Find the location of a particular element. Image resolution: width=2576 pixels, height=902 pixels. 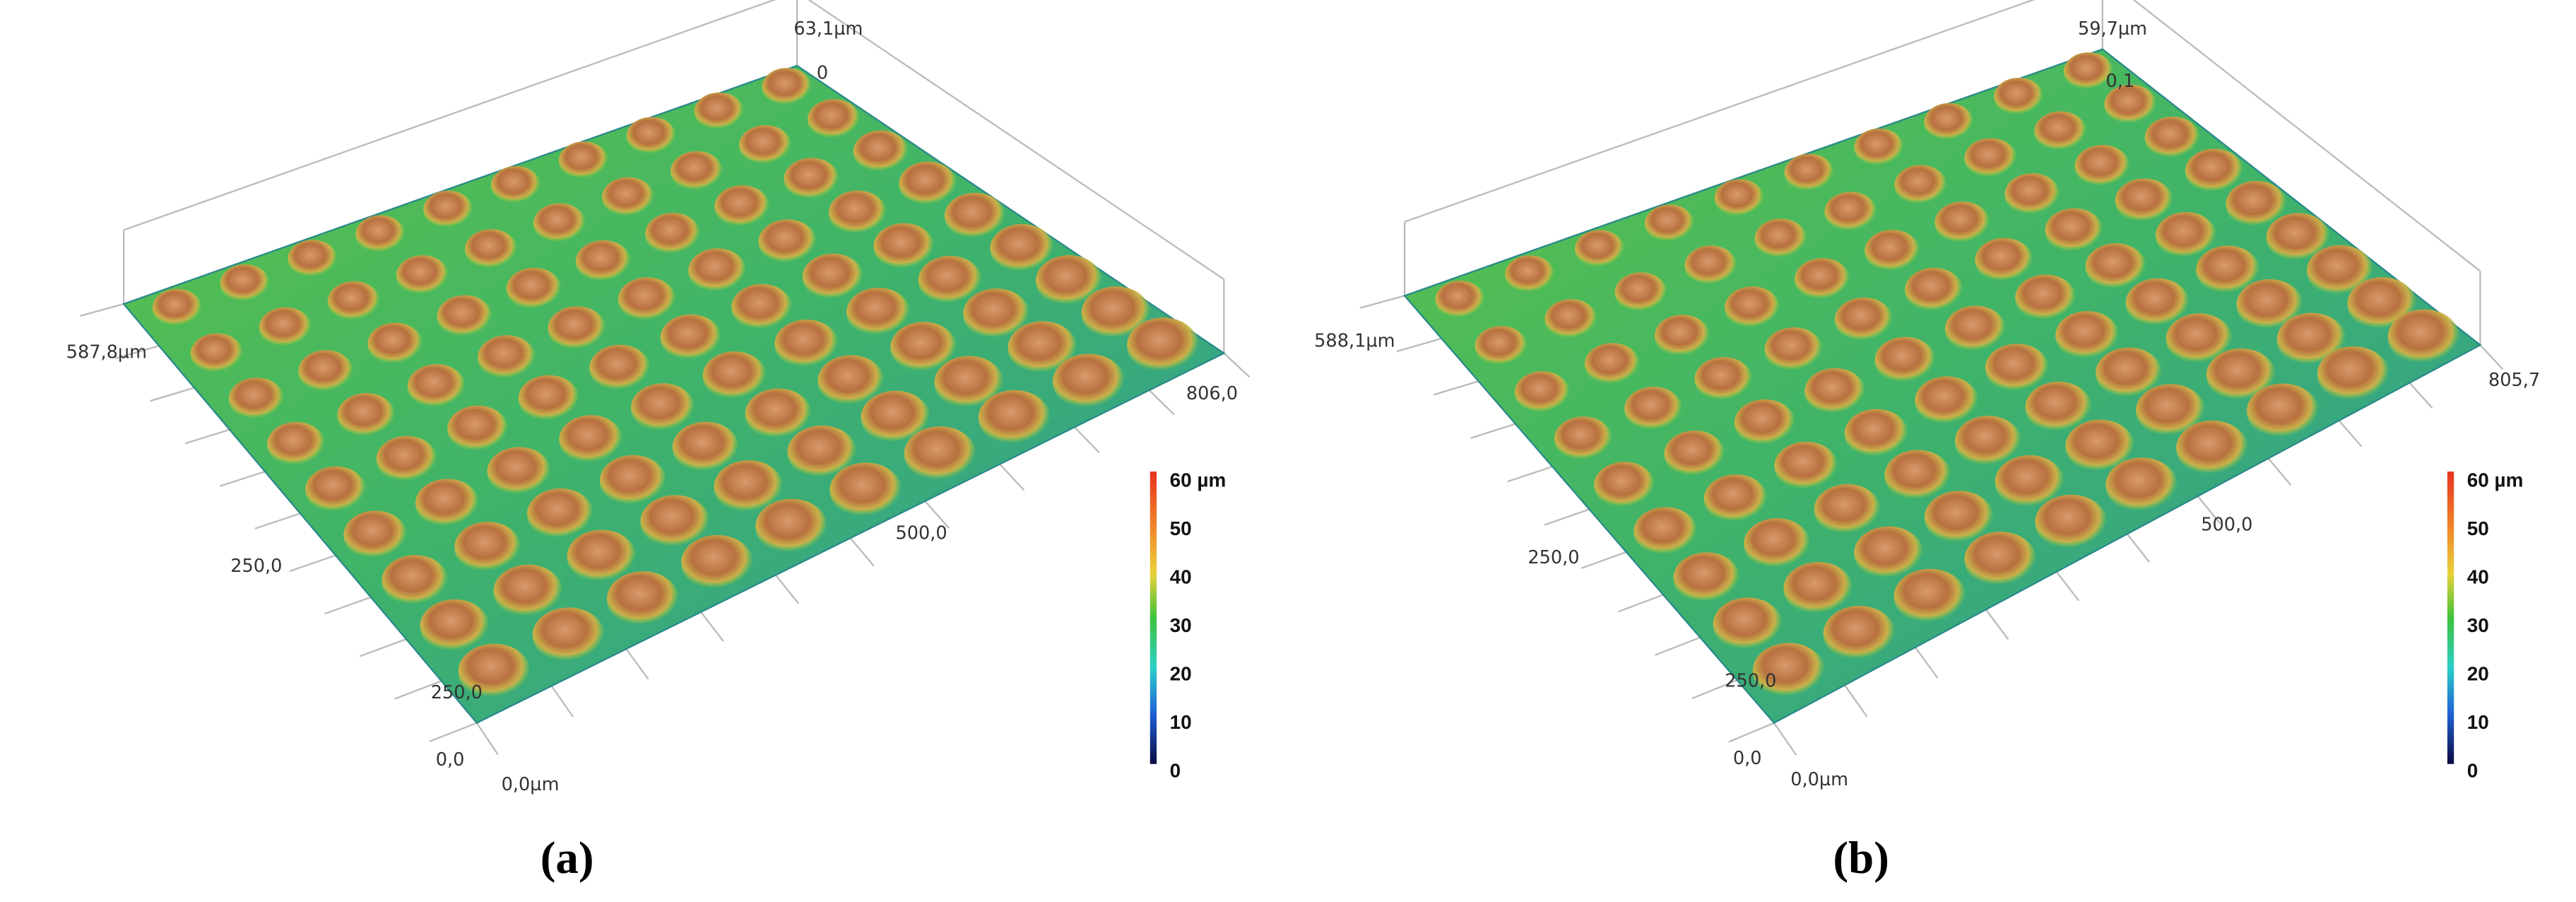

axis-label: 250,0 is located at coordinates (1553, 557).